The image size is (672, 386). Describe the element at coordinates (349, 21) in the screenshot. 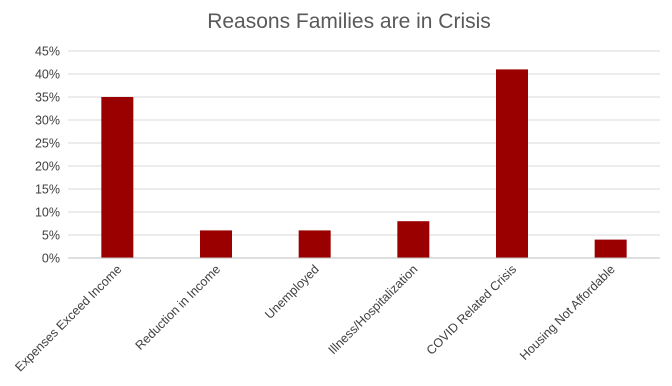

I see `chart-title: Reasons Families are in Crisis` at that location.